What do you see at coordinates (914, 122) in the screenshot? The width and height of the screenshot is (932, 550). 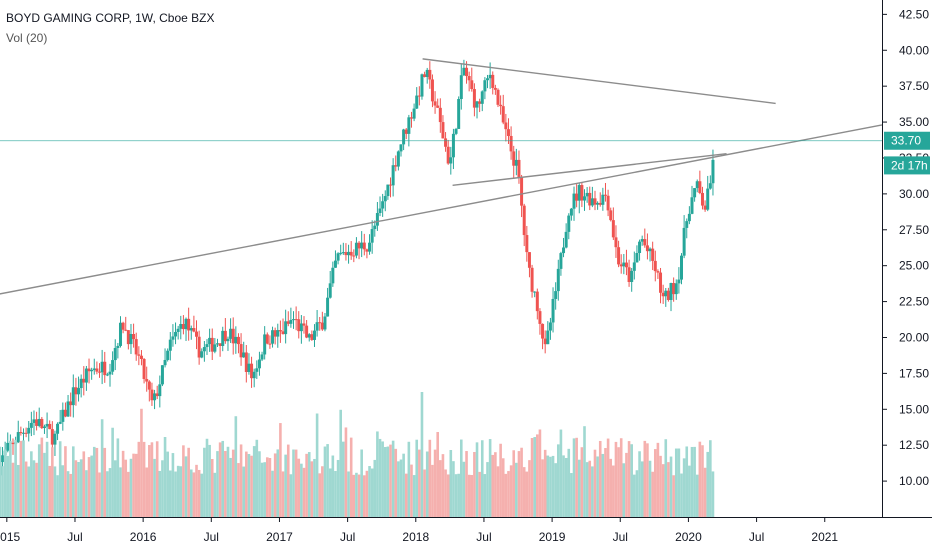 I see `price-tick-label: 35.00` at bounding box center [914, 122].